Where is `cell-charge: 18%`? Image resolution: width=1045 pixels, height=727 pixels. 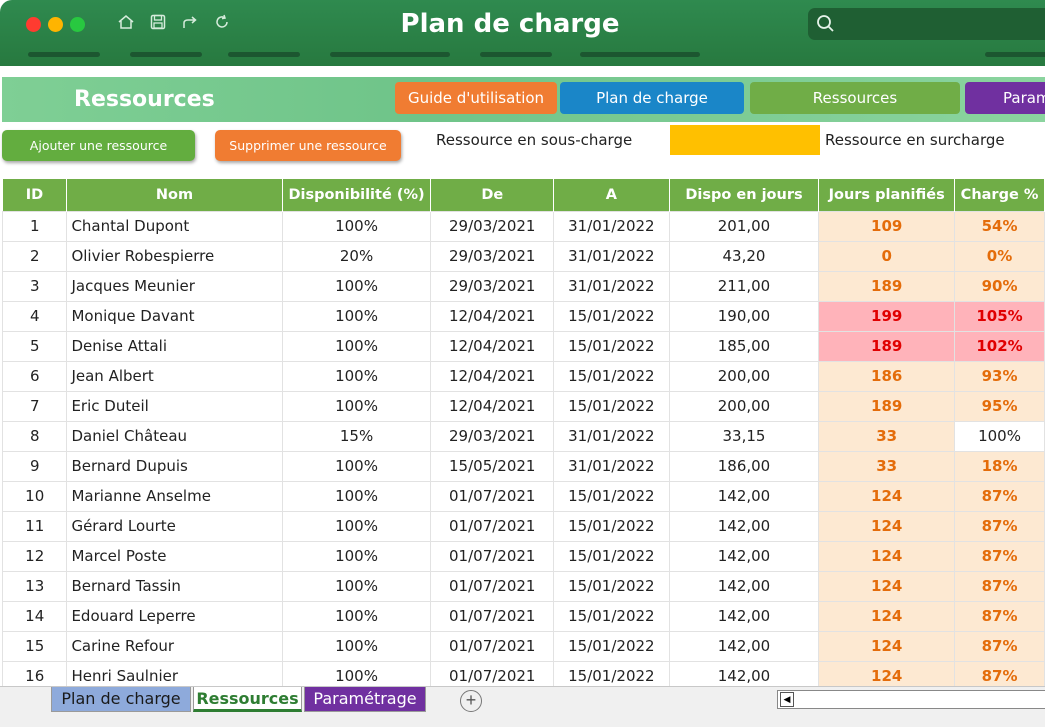 cell-charge: 18% is located at coordinates (999, 466).